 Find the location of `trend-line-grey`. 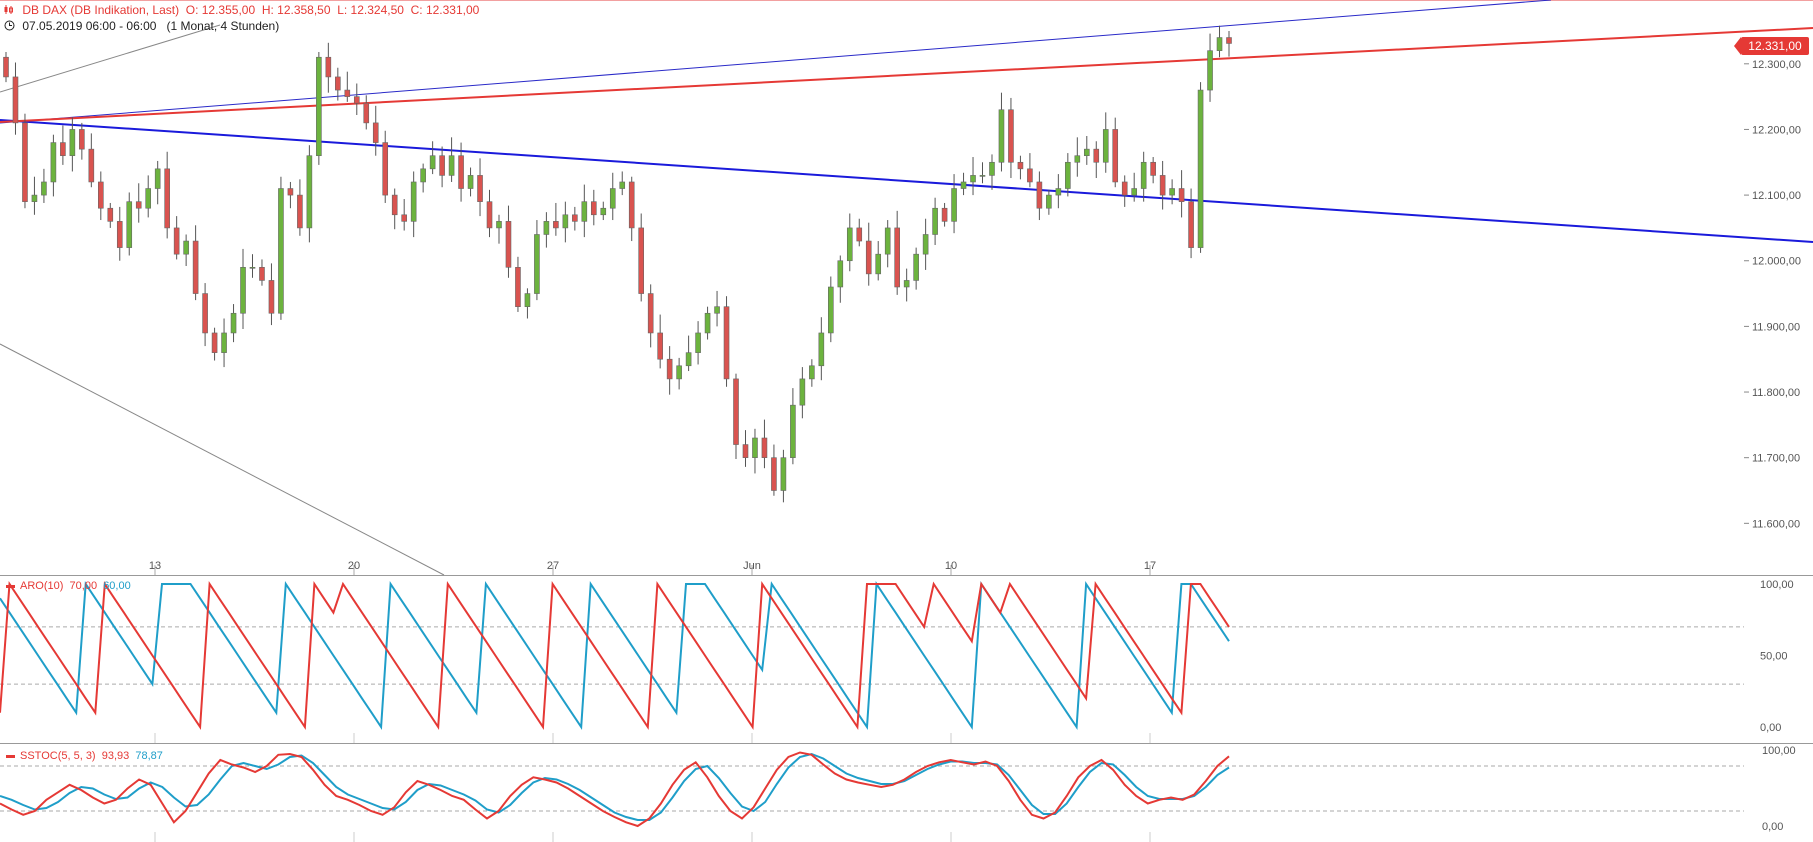

trend-line-grey is located at coordinates (110, 58).